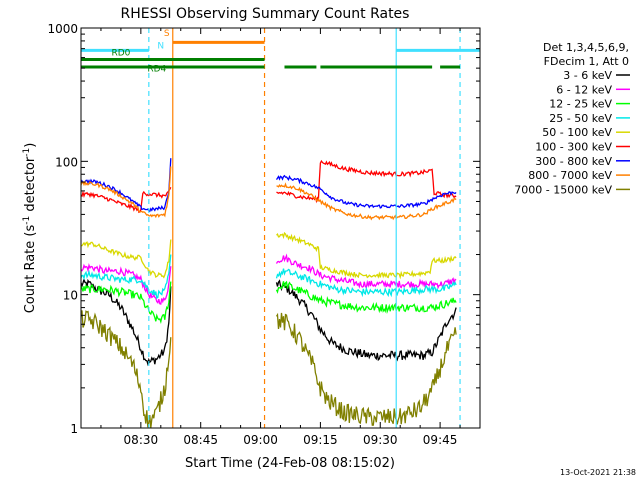  I want to click on y-tick-label-2: 100, so click(66, 162).